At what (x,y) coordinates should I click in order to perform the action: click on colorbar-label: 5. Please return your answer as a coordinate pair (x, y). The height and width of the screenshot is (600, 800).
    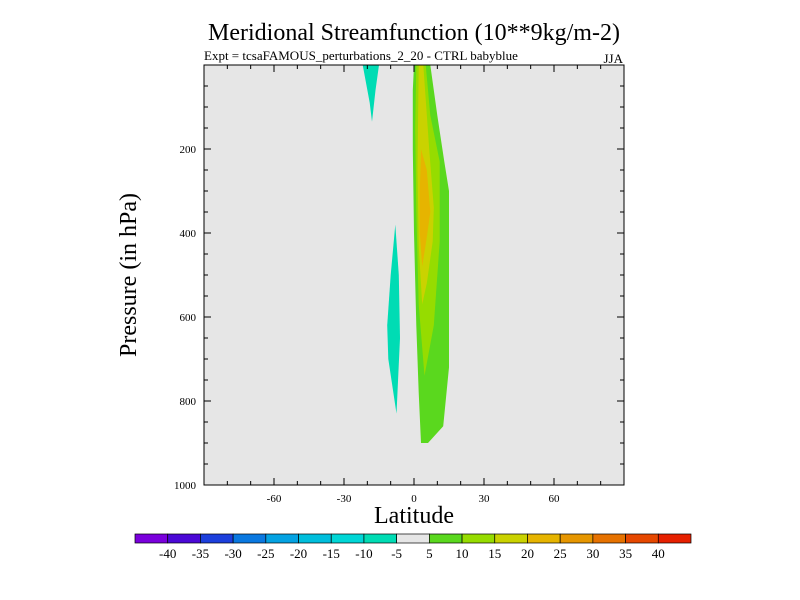
    Looking at the image, I should click on (429, 553).